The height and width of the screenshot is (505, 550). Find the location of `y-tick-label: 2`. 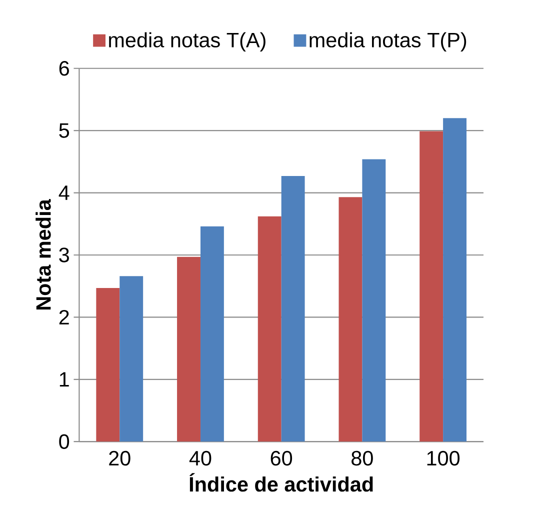

y-tick-label: 2 is located at coordinates (64, 317).